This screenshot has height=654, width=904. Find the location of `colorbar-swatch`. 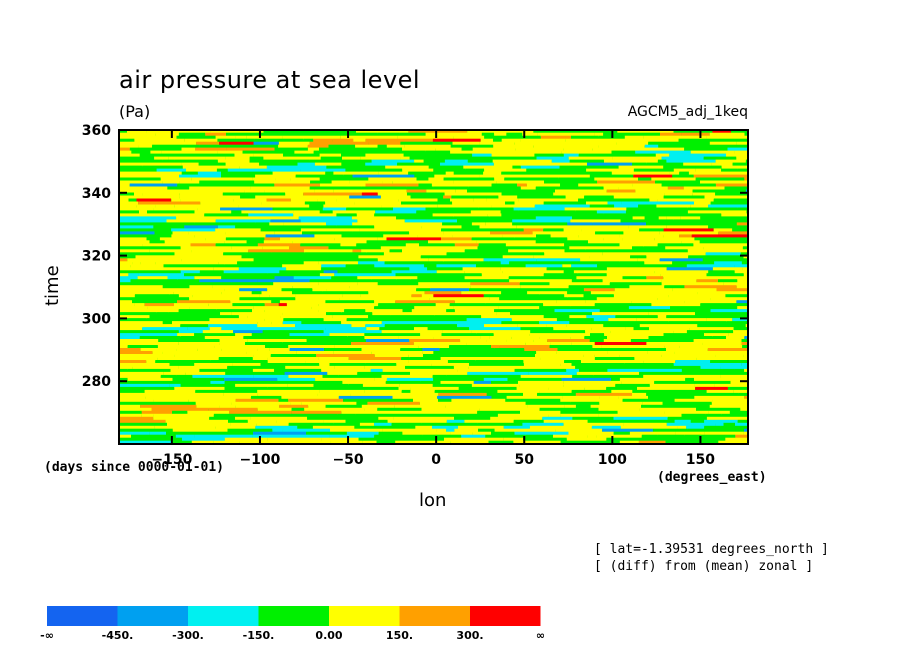

colorbar-swatch is located at coordinates (82, 616).